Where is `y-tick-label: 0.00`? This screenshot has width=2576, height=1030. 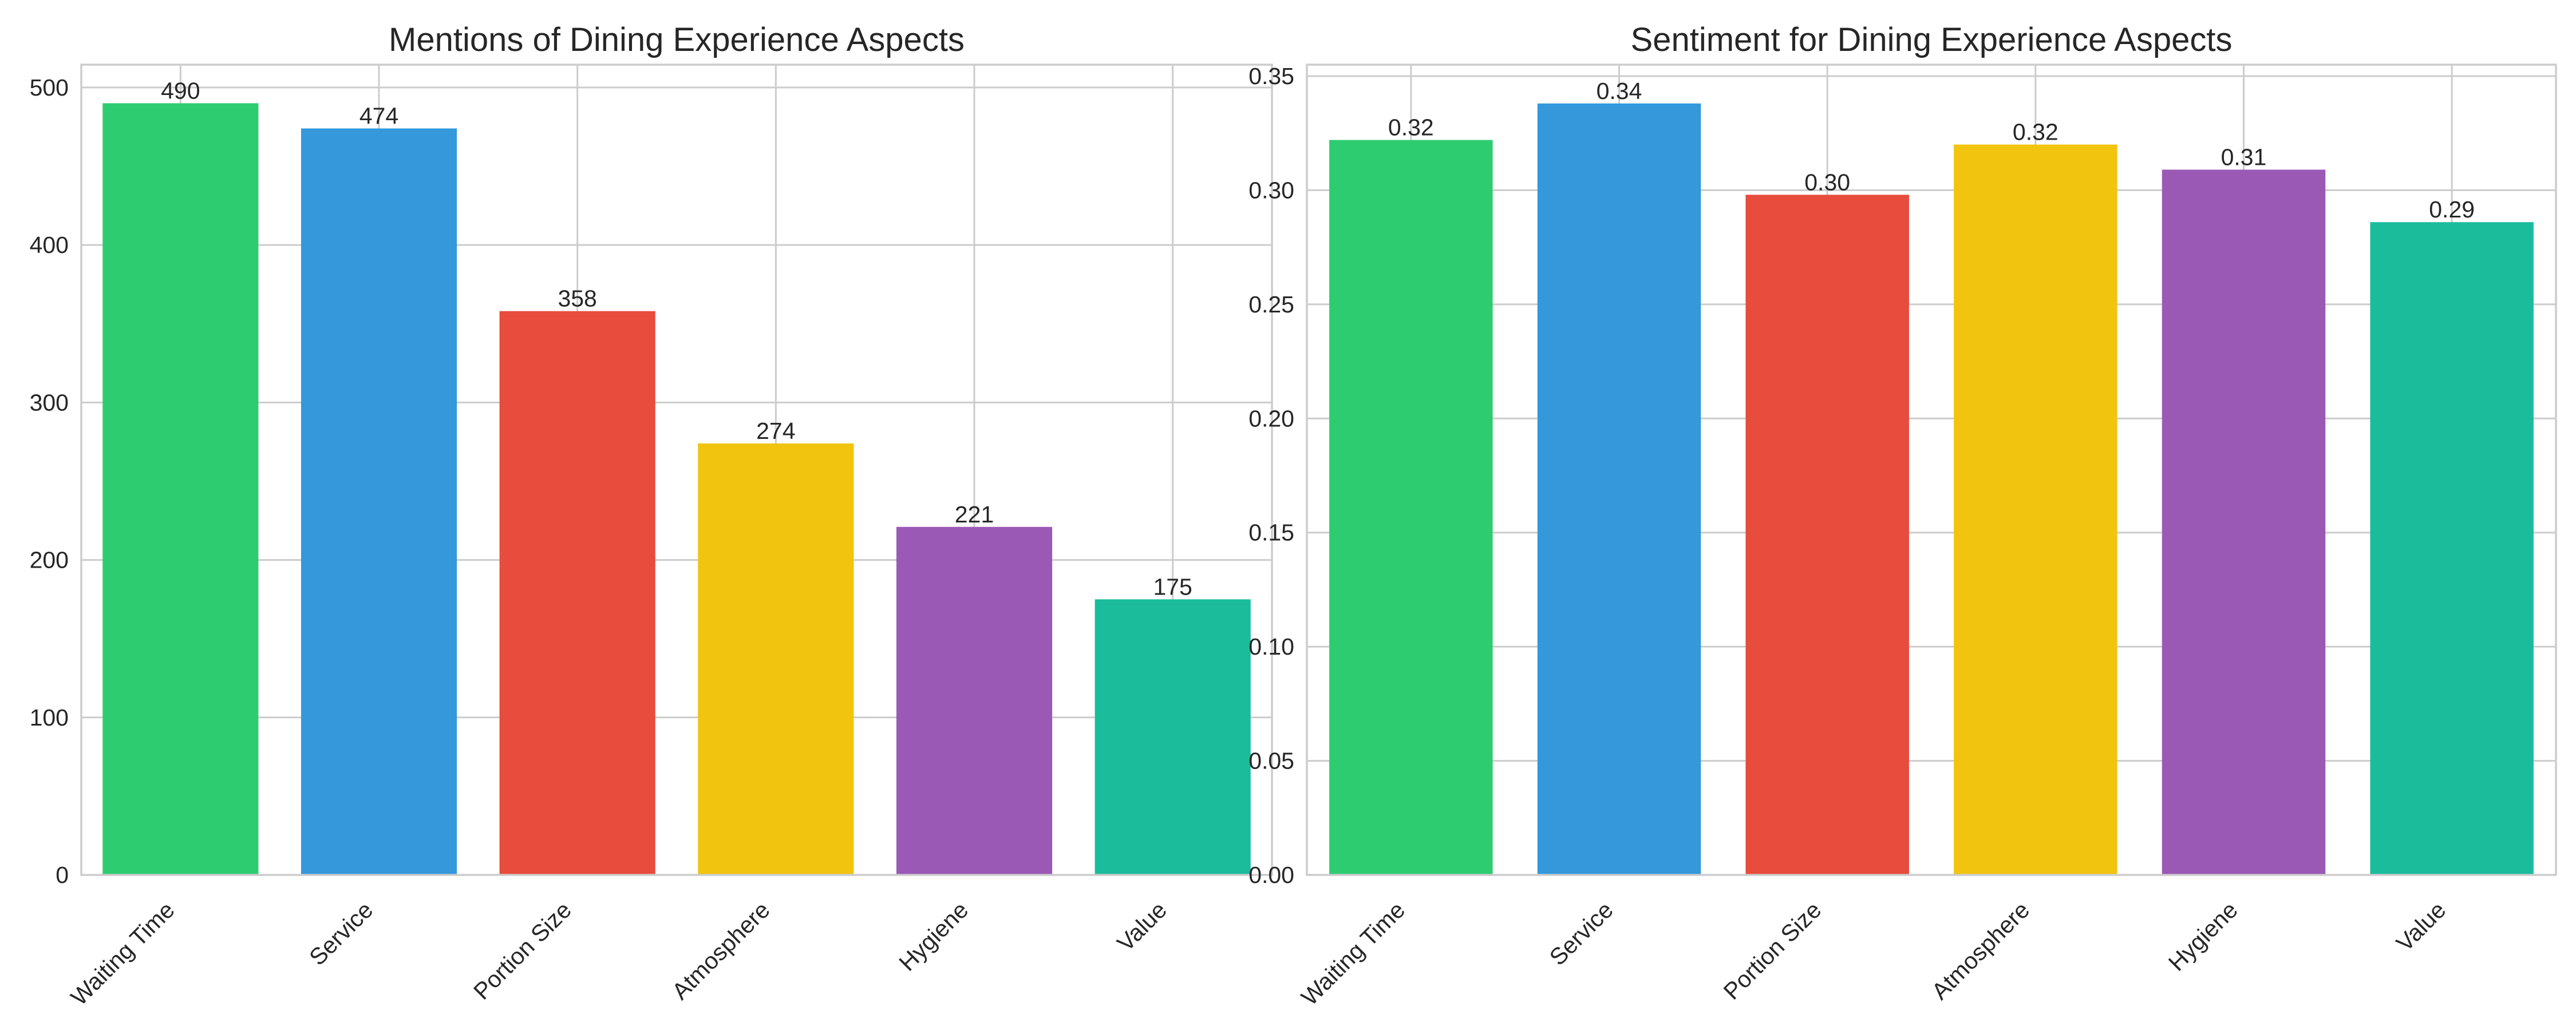
y-tick-label: 0.00 is located at coordinates (1271, 875).